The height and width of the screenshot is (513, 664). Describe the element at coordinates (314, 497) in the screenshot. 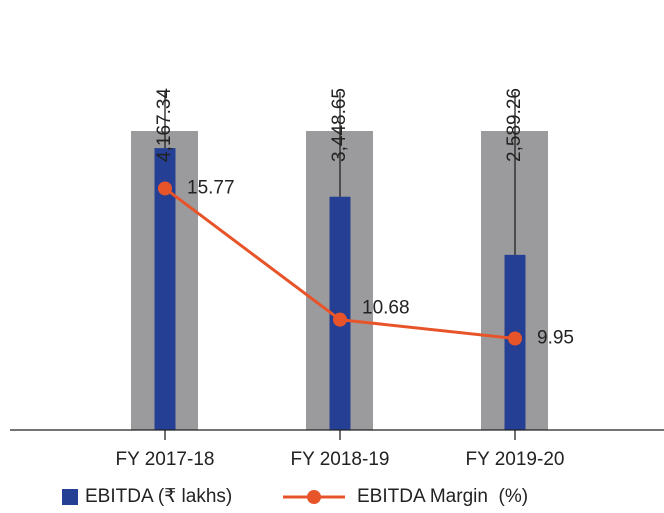

I see `legend-dot` at that location.